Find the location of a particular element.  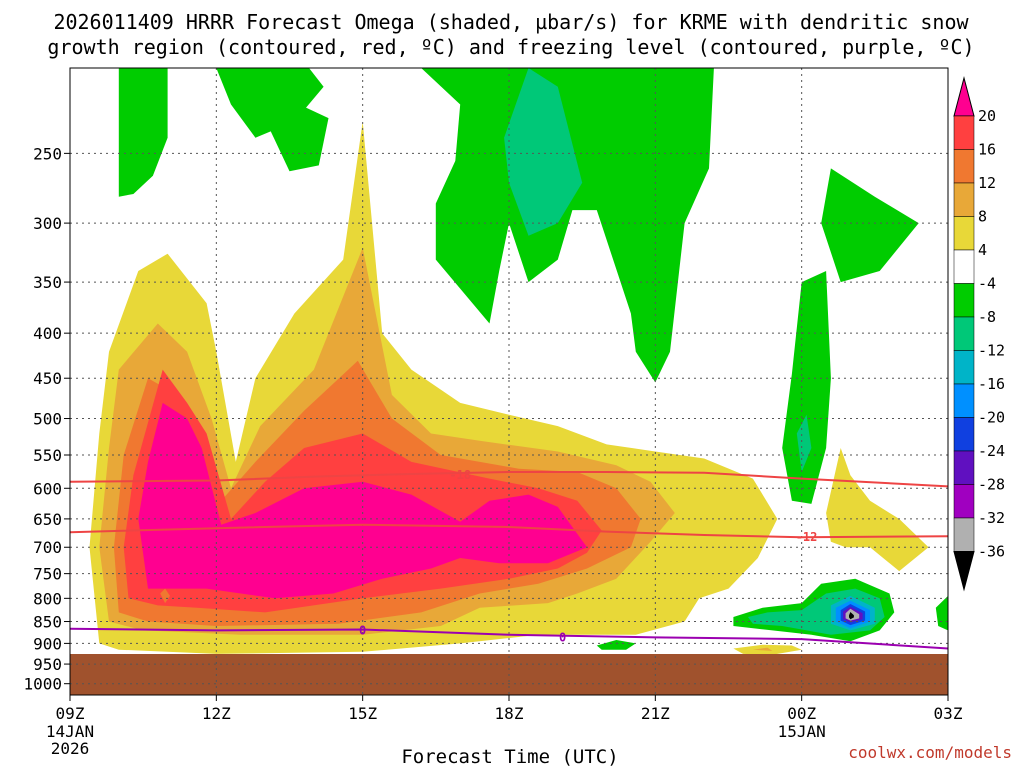

y-tick-label: 800 is located at coordinates (47, 598).